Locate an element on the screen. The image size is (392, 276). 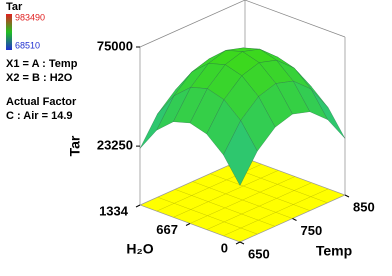
x-tick-label: 750 is located at coordinates (312, 230).